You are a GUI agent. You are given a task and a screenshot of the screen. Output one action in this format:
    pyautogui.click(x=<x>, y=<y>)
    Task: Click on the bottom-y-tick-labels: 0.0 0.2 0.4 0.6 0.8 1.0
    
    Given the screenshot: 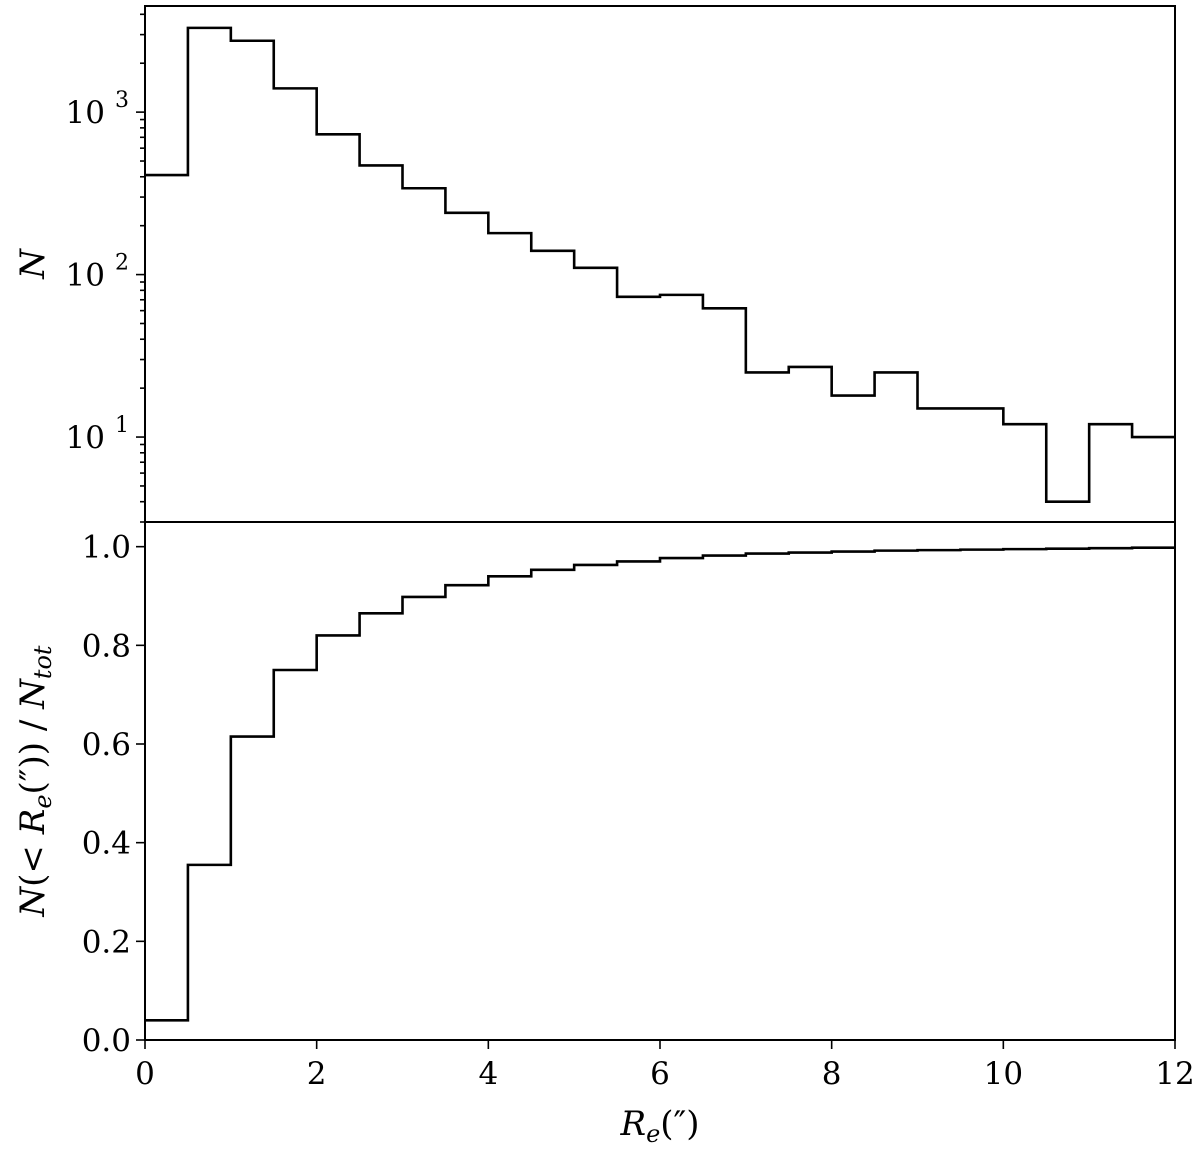 What is the action you would take?
    pyautogui.click(x=106, y=794)
    